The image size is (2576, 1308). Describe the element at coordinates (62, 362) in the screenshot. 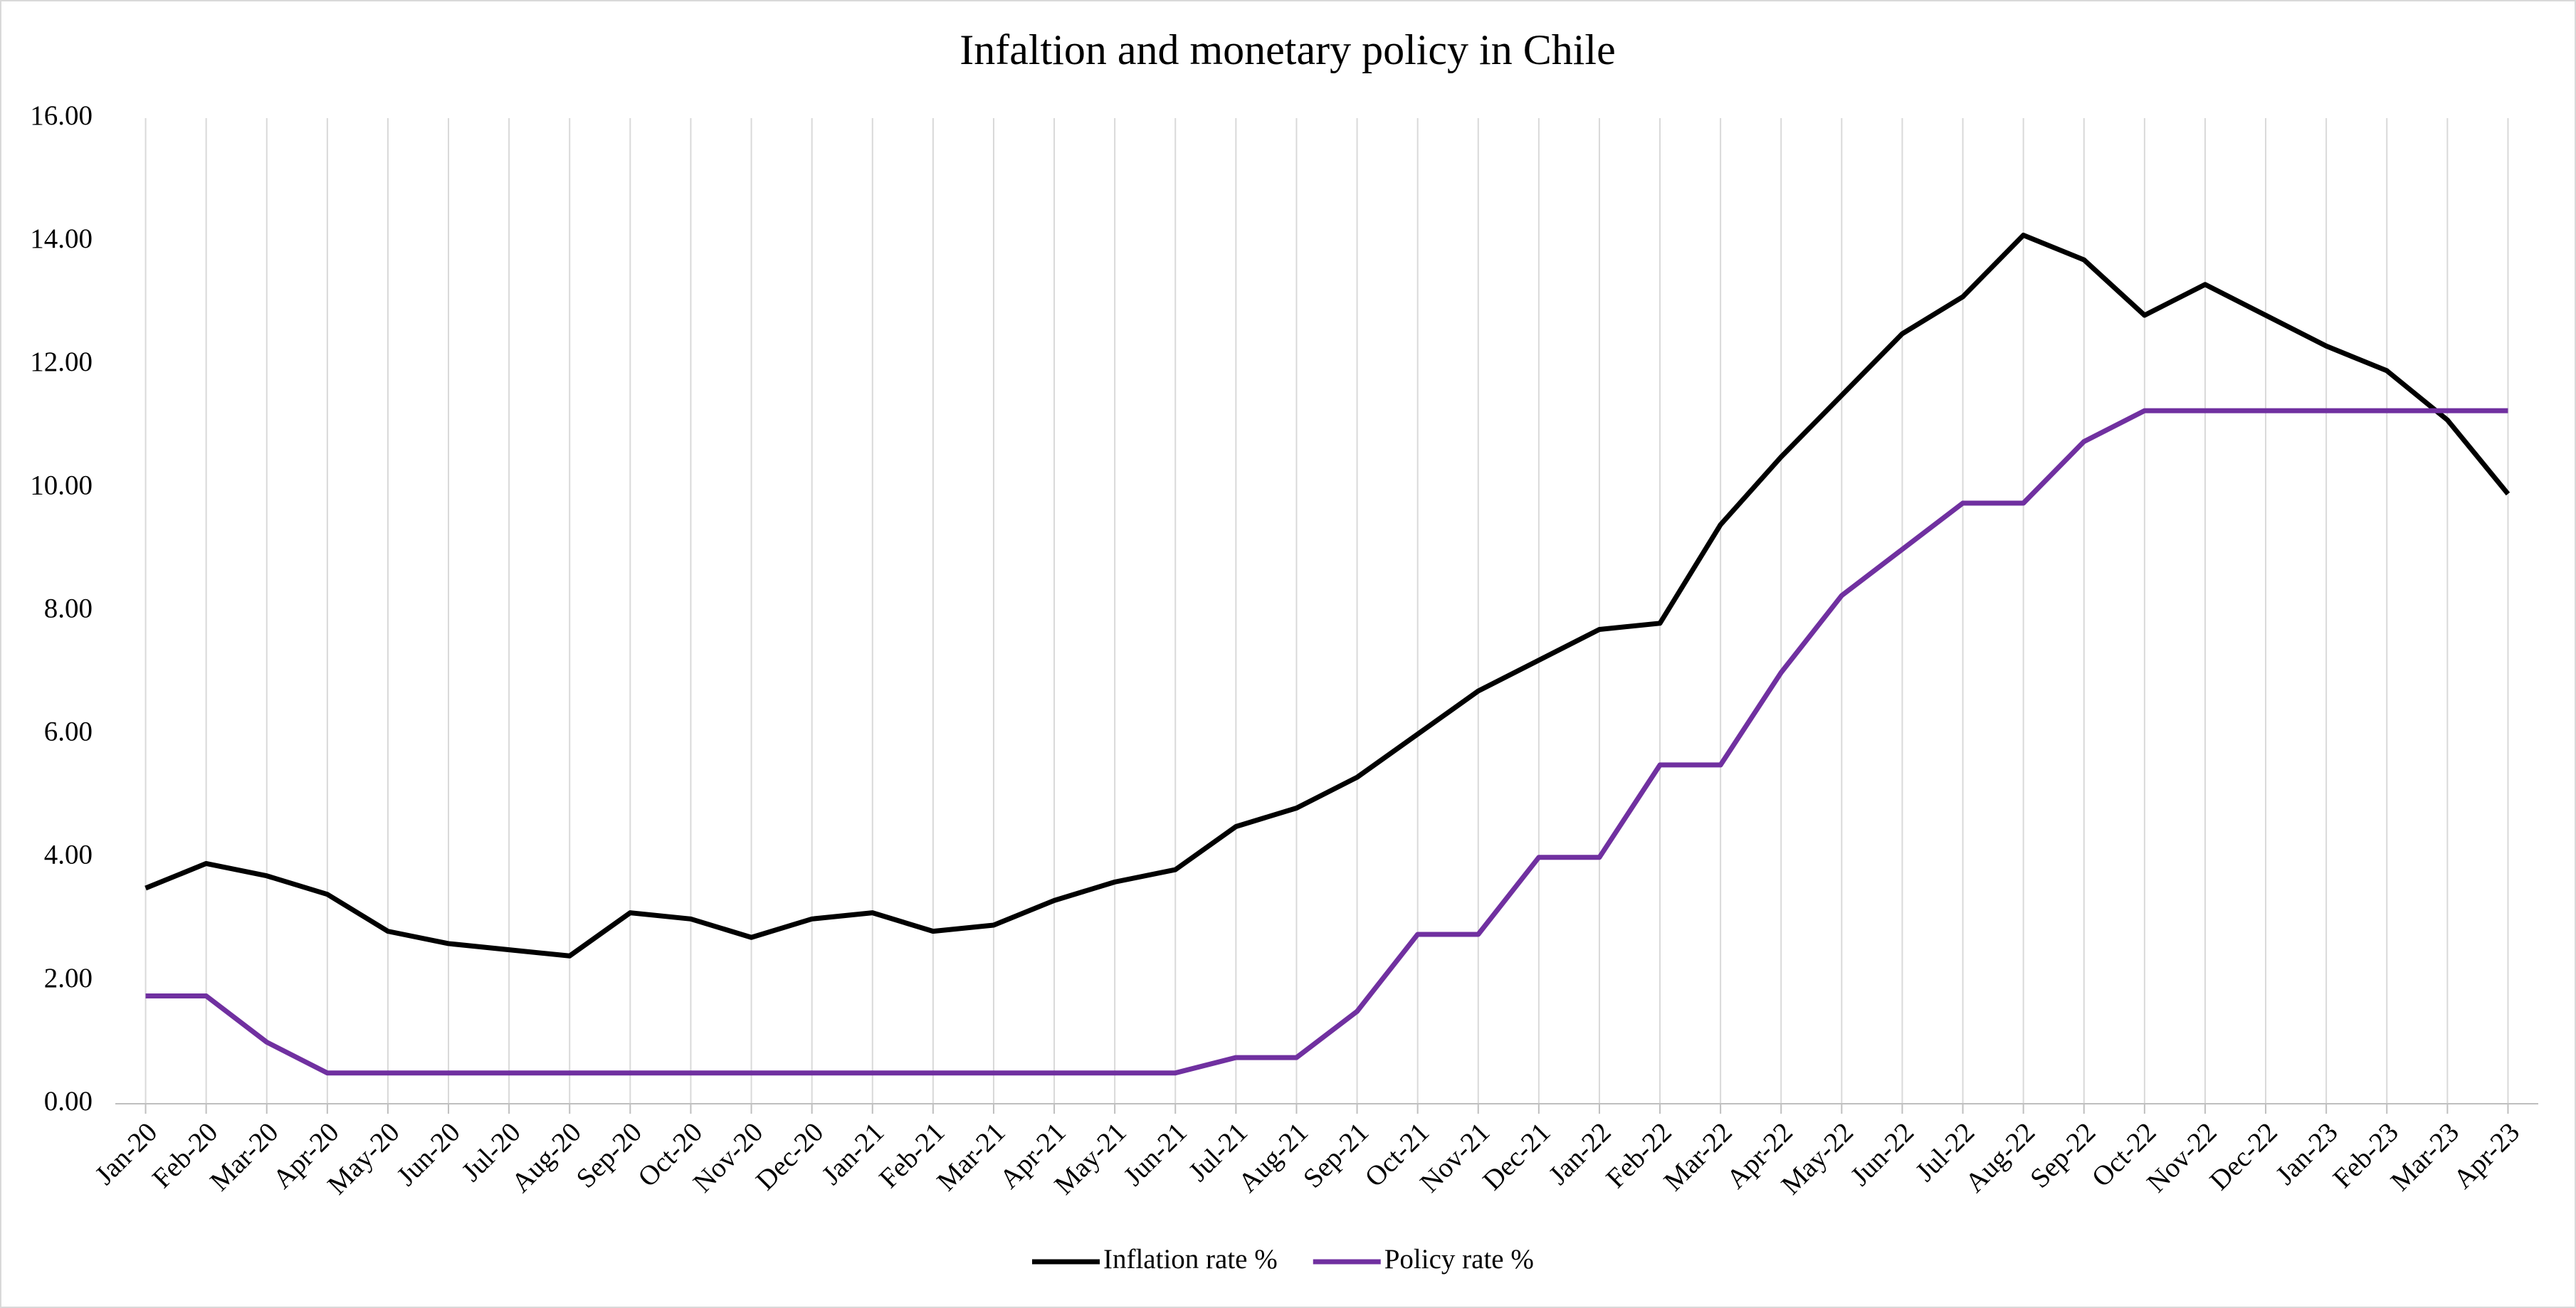

I see `y-tick-label: 12.00` at that location.